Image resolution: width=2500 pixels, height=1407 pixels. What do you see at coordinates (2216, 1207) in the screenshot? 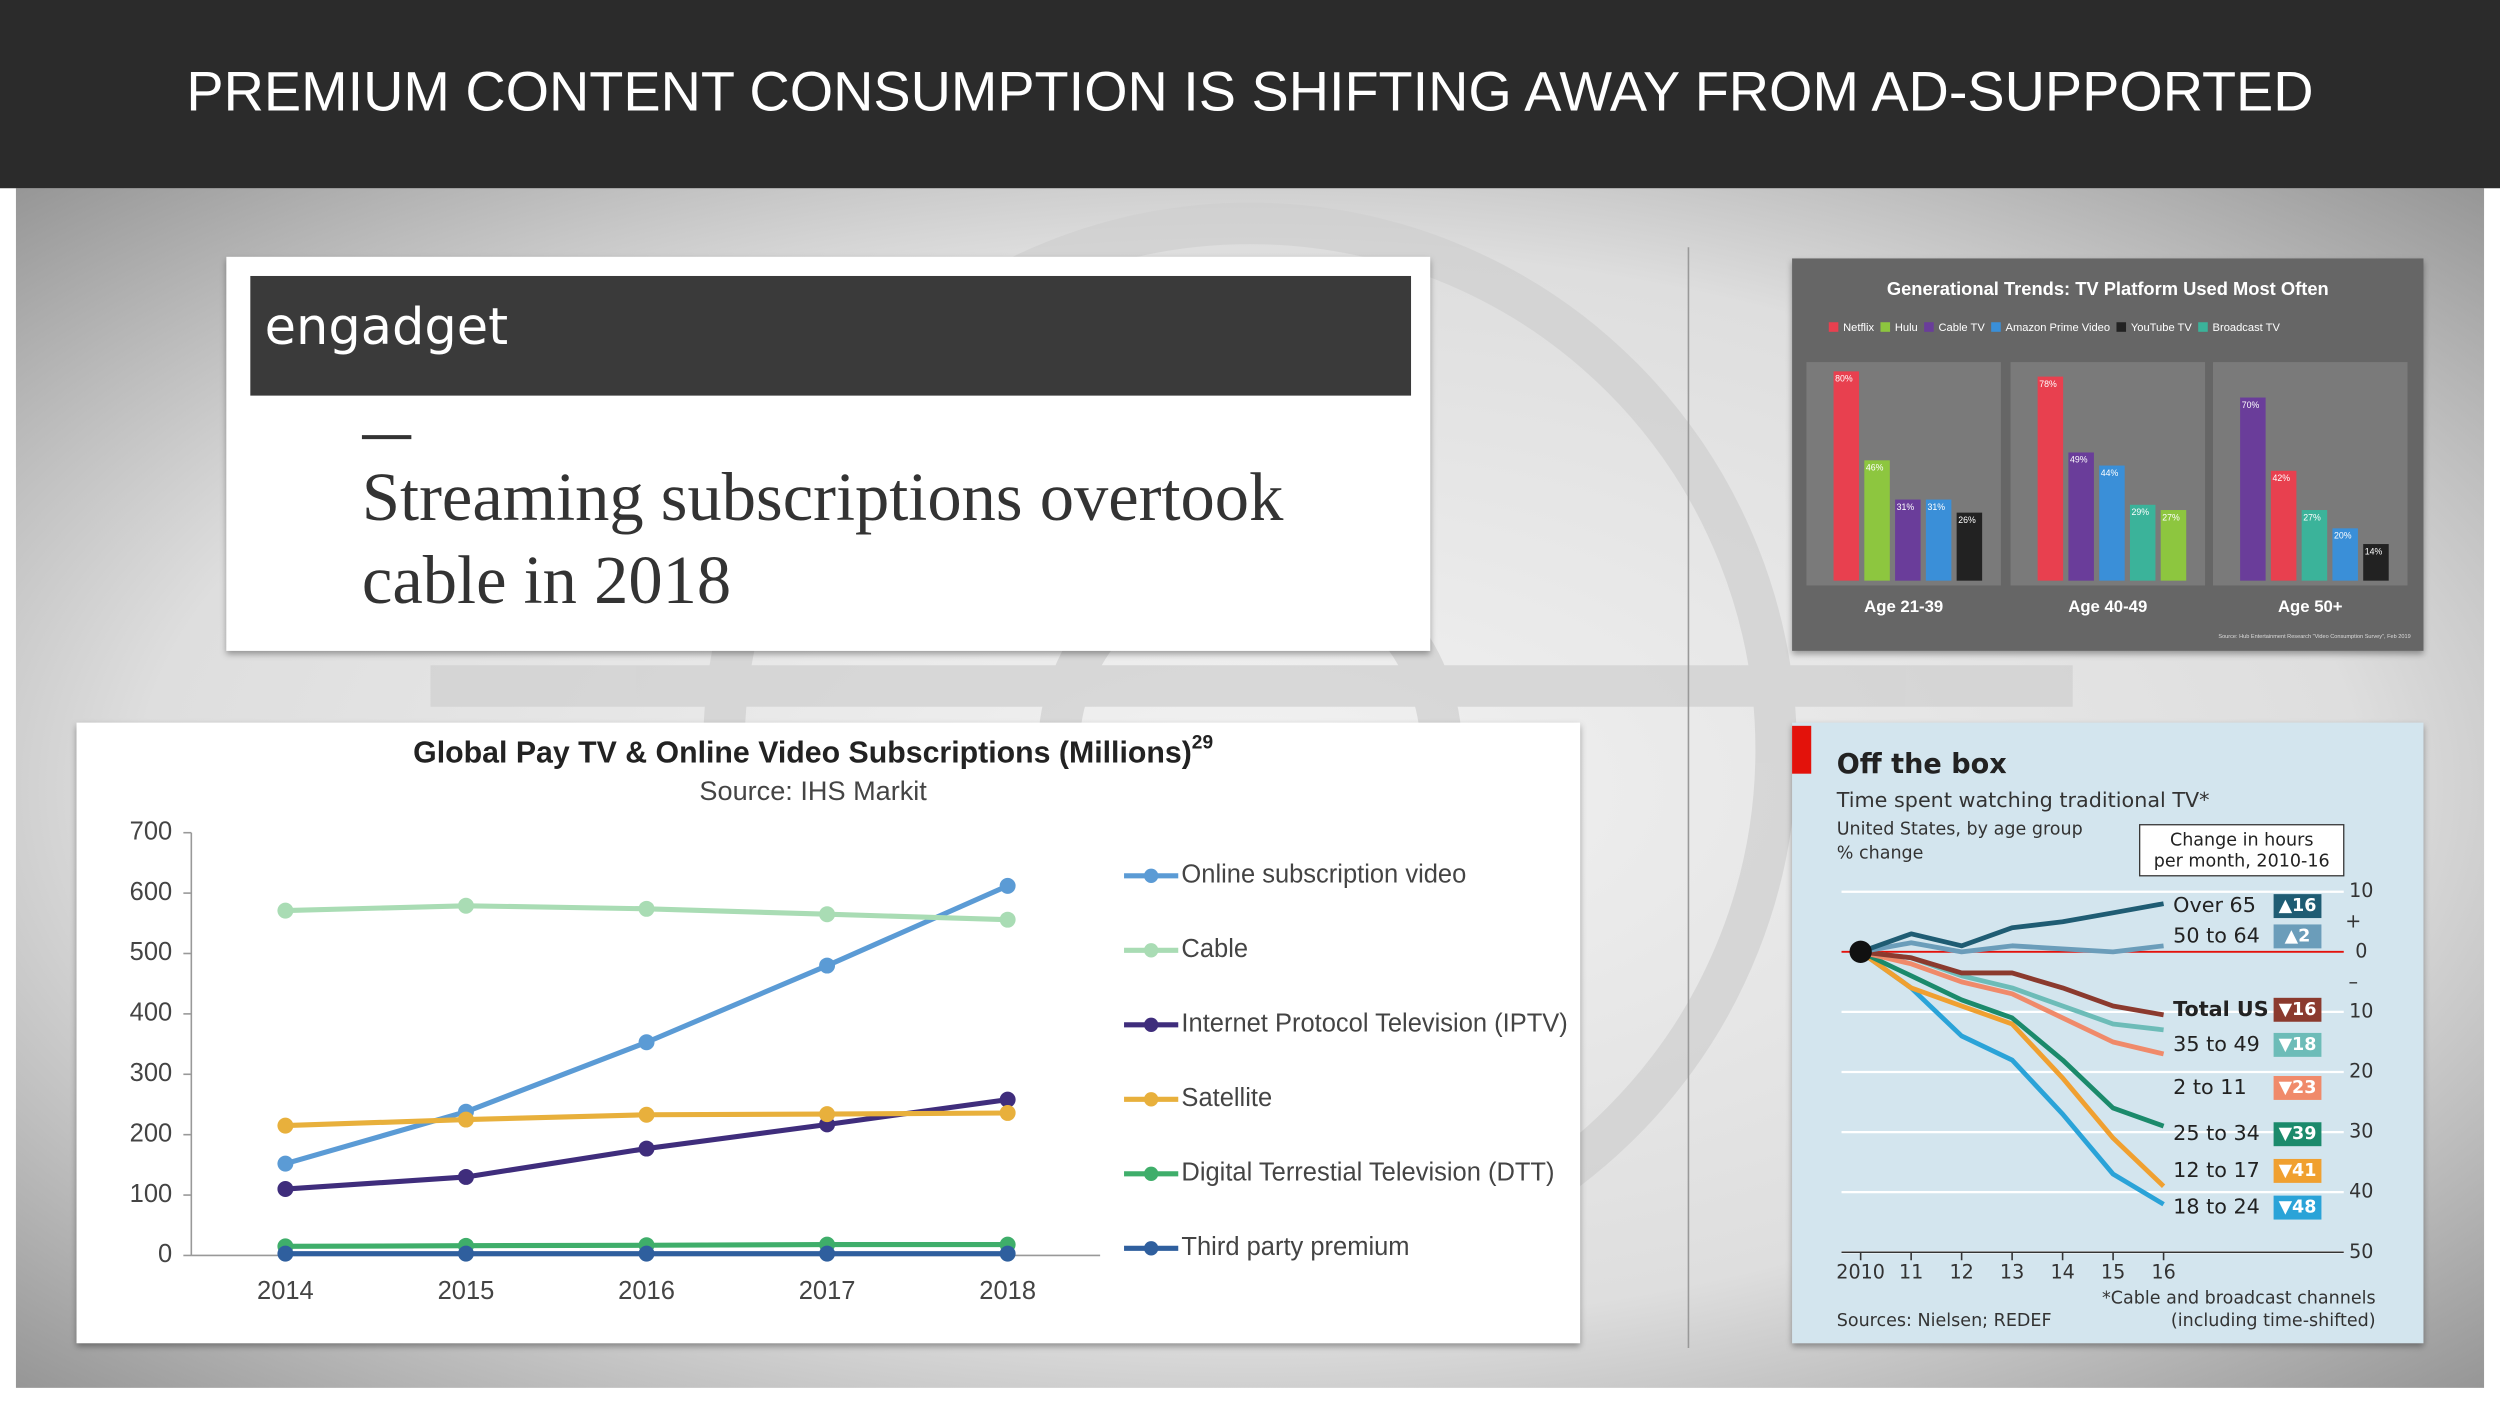
I see `series-label: 18 to 24` at bounding box center [2216, 1207].